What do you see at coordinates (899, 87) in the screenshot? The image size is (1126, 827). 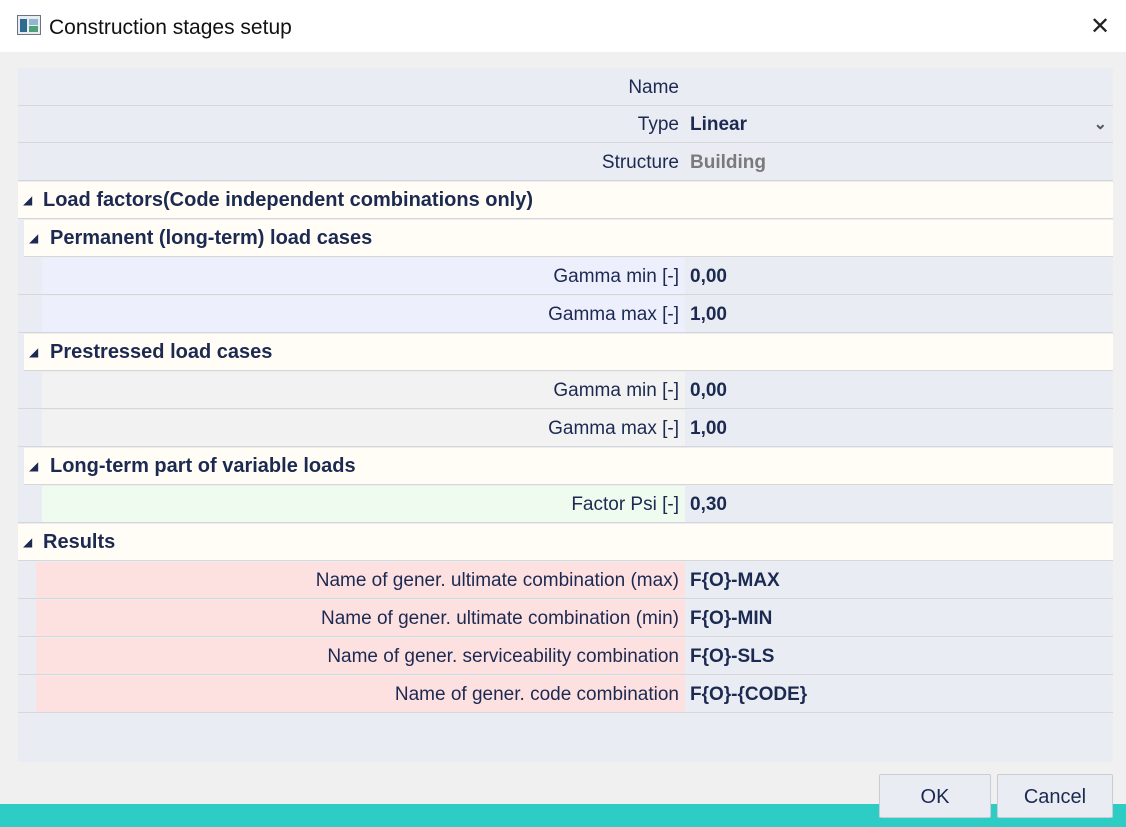 I see `name-field` at bounding box center [899, 87].